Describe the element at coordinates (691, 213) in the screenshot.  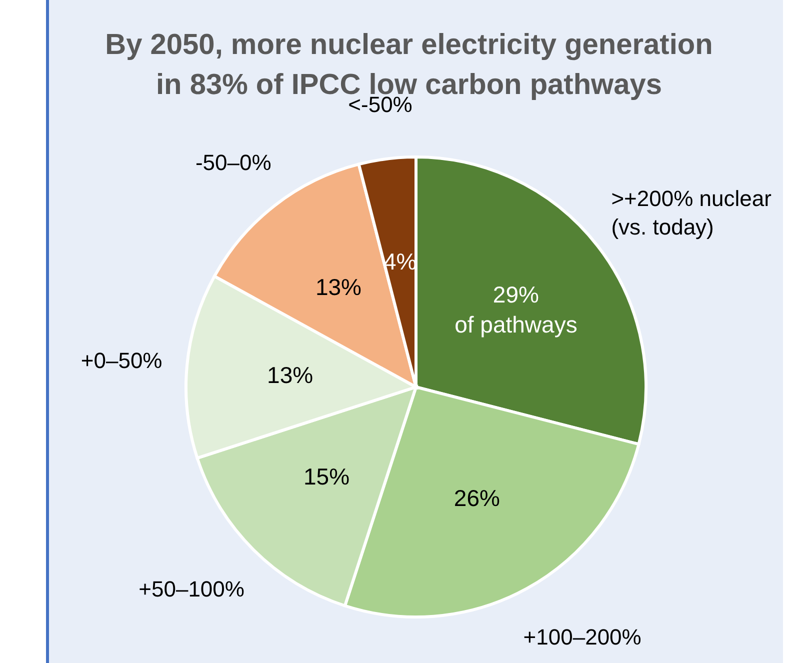
I see `slice-label: >+200% nuclear (vs. today)` at that location.